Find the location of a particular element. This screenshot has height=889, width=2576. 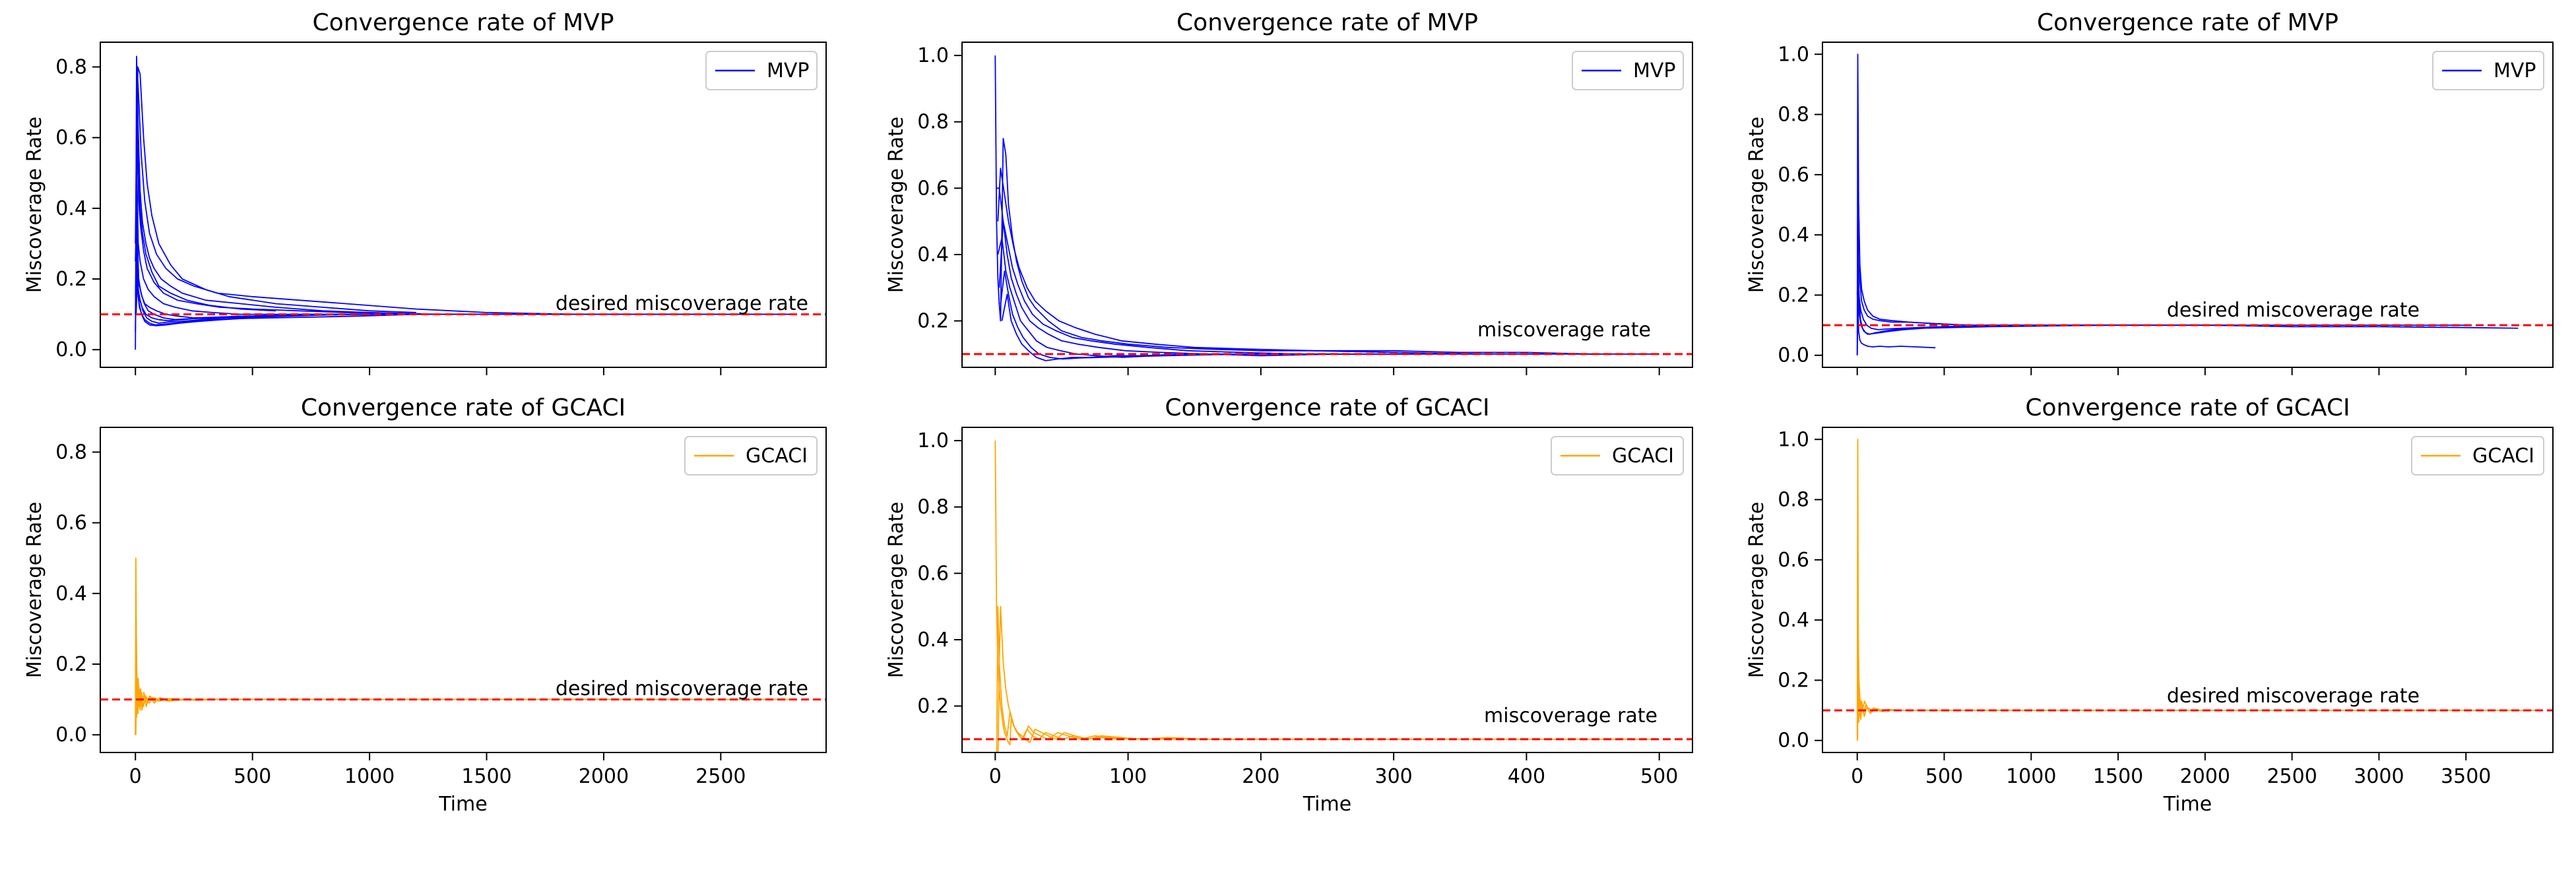

x-tick-label: 400 is located at coordinates (1526, 777).